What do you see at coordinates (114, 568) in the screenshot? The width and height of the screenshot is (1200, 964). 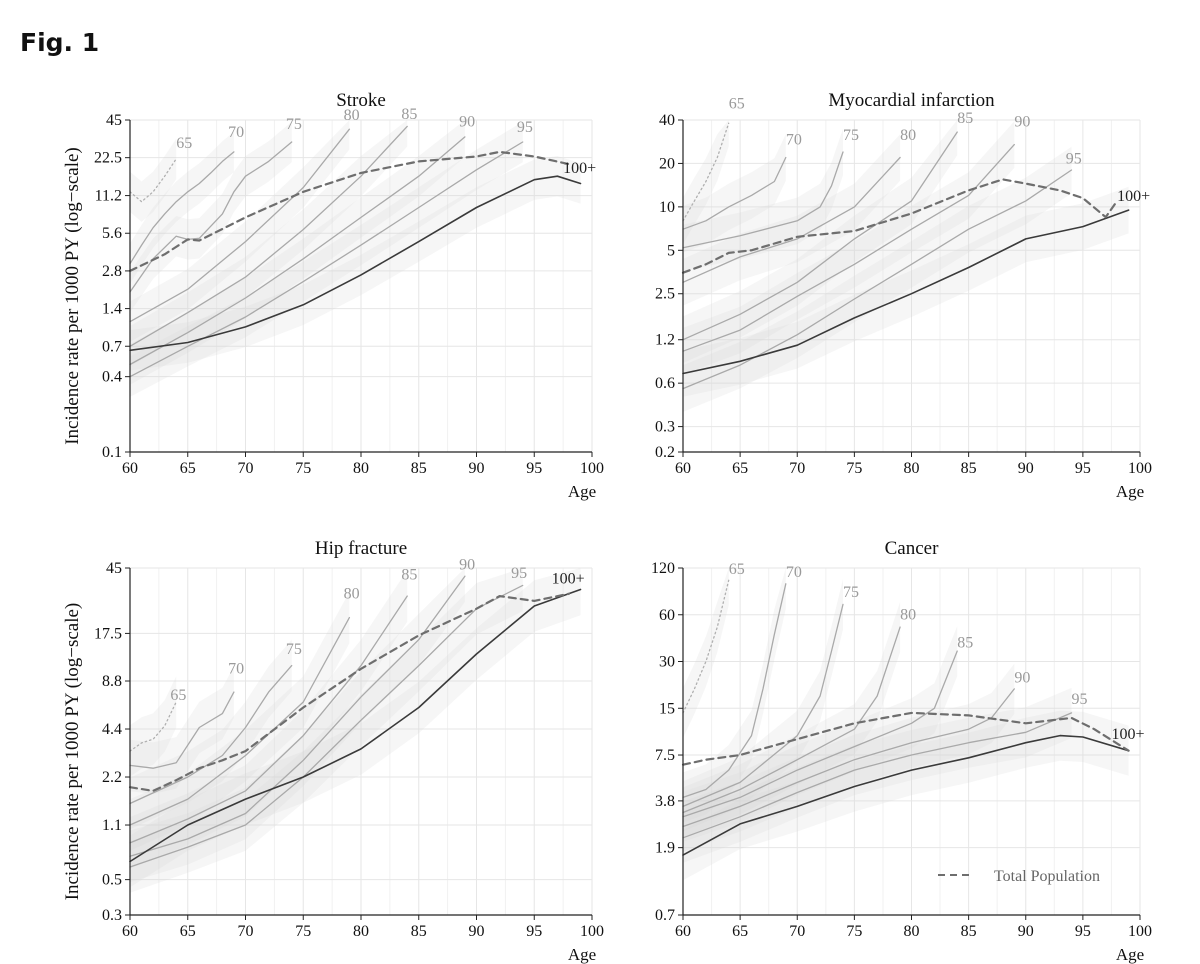 I see `y-tick-label: 45` at bounding box center [114, 568].